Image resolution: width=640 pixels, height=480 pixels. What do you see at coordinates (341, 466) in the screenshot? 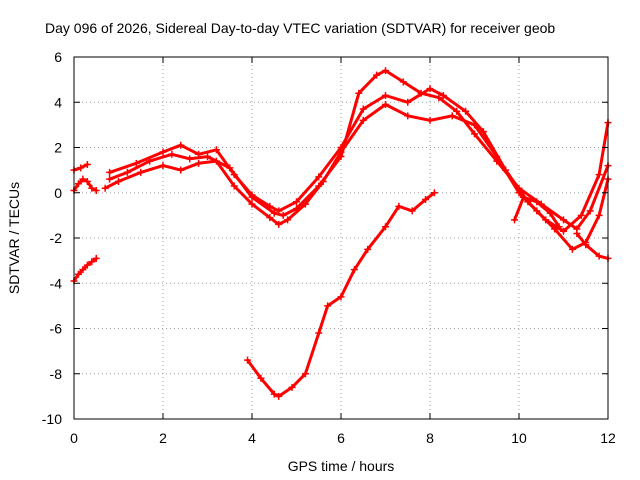
I see `x-axis-title: GPS time / hours` at bounding box center [341, 466].